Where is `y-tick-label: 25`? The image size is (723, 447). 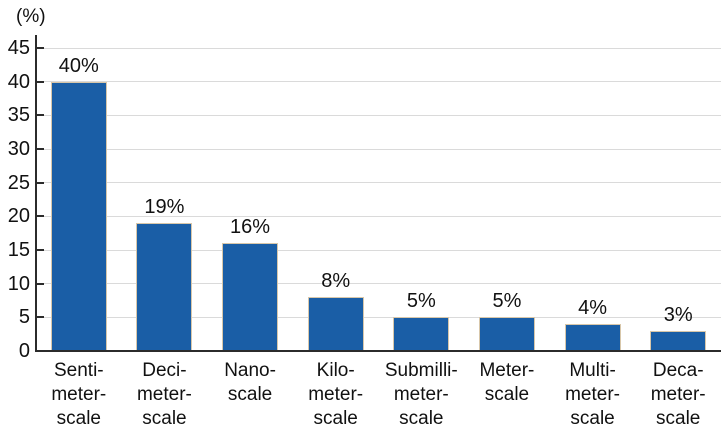 y-tick-label: 25 is located at coordinates (18, 182).